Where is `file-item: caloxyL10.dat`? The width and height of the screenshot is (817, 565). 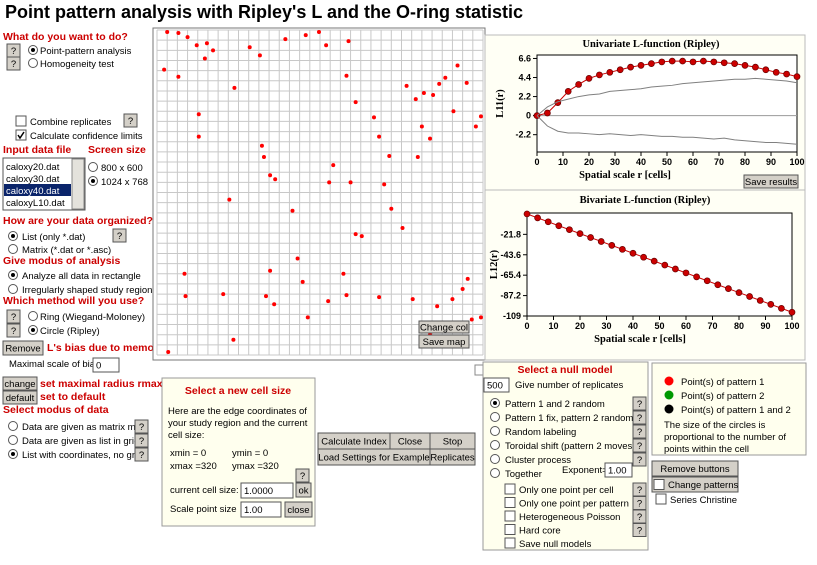
file-item: caloxyL10.dat is located at coordinates (35, 203).